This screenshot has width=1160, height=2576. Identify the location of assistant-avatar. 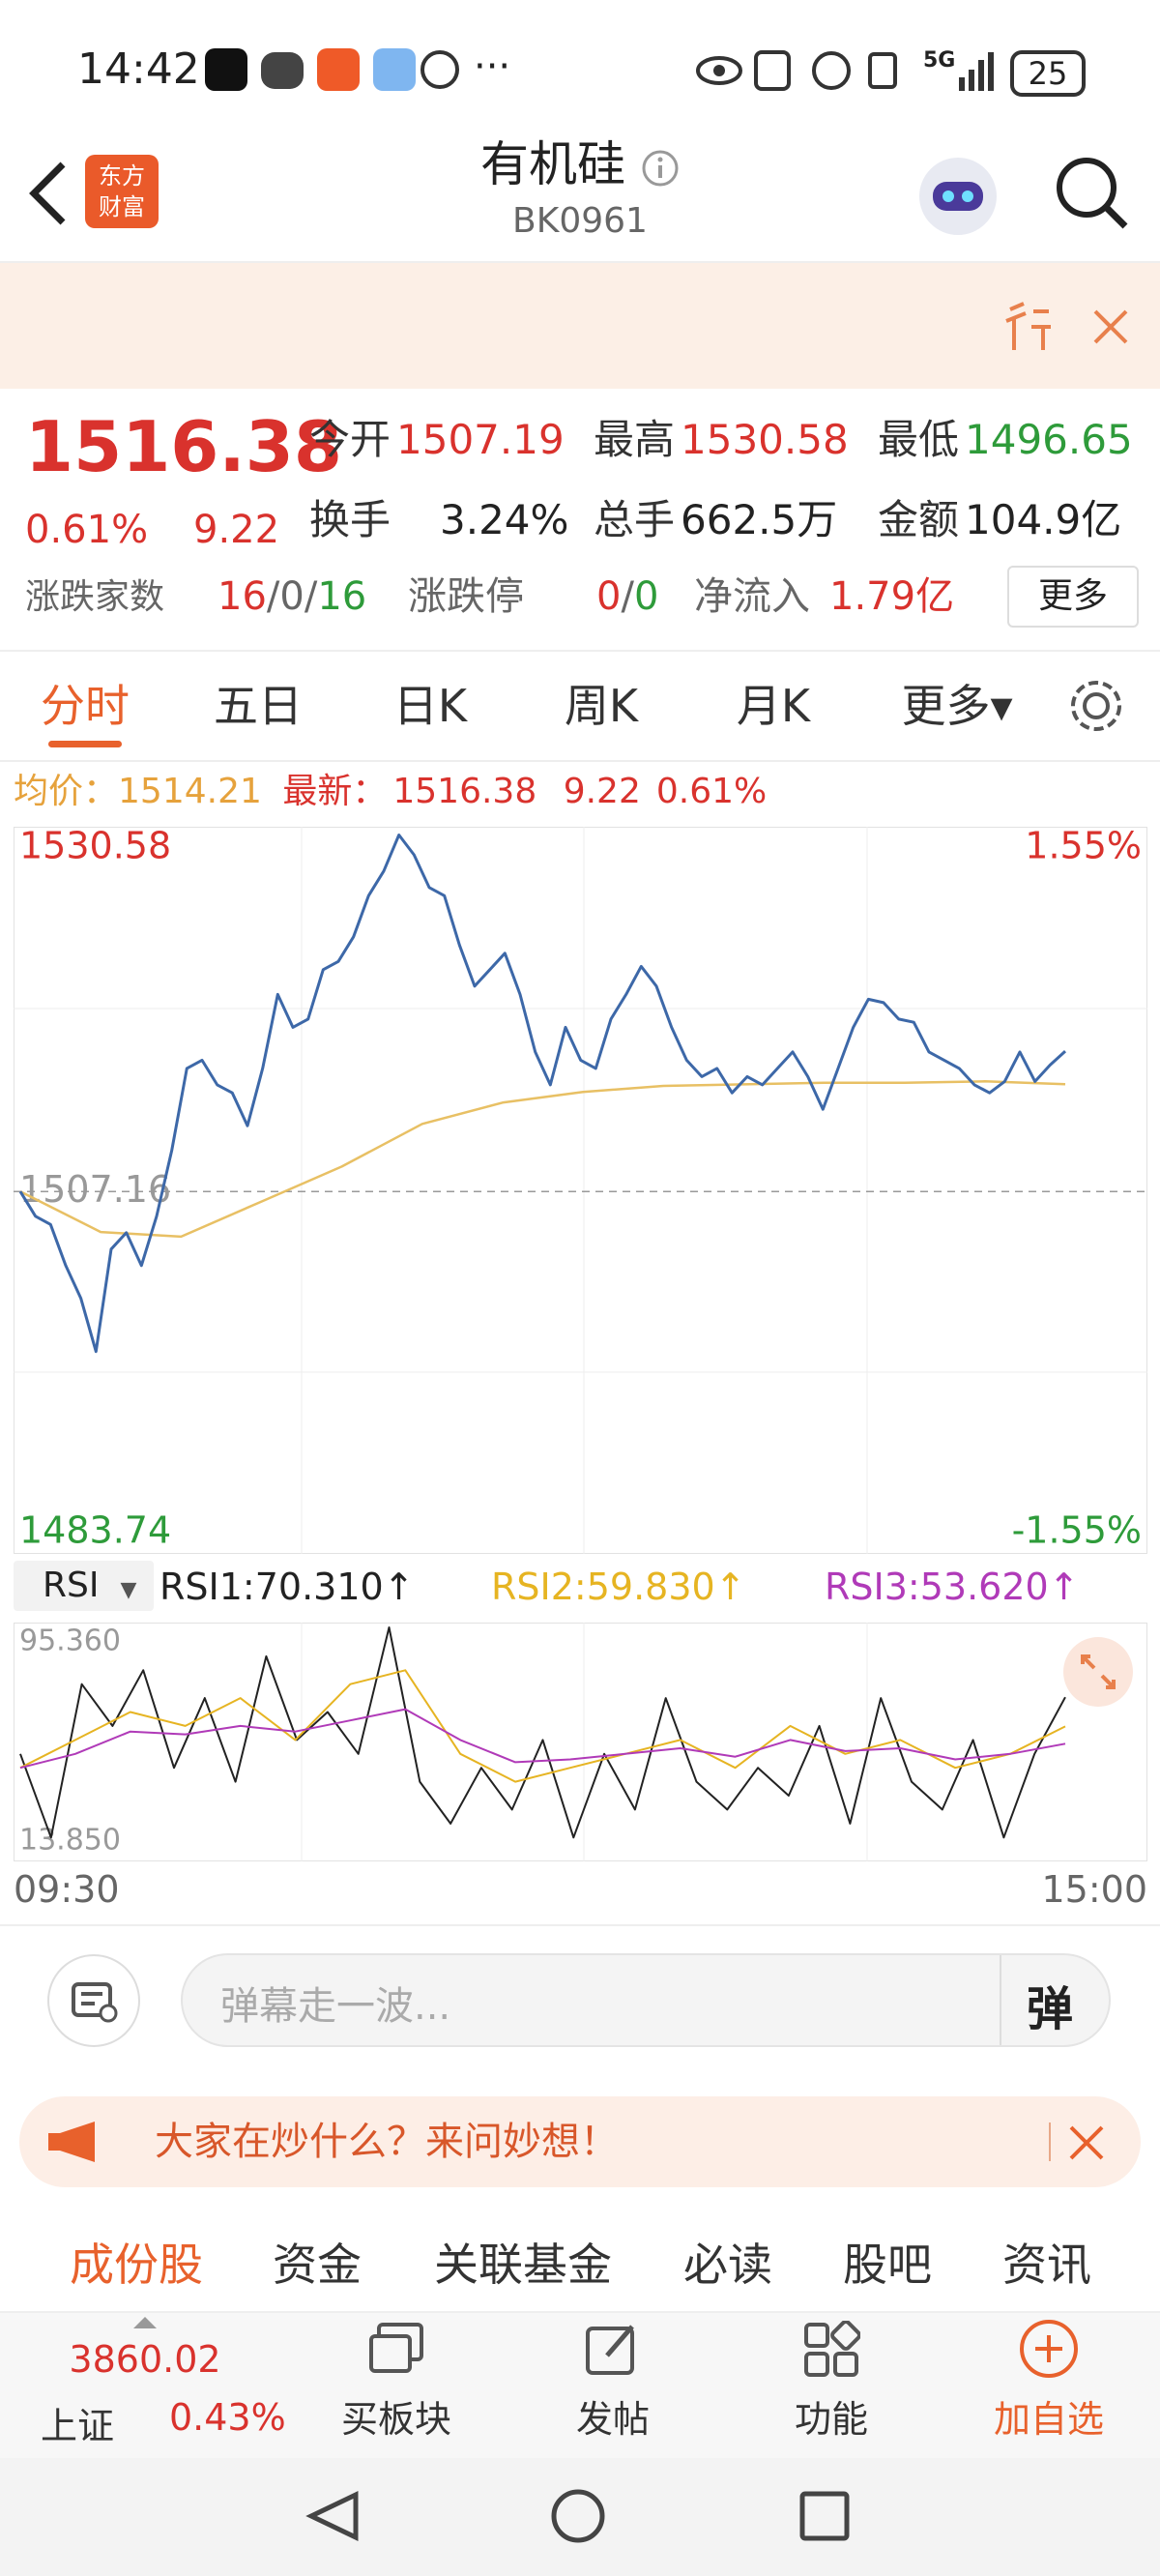
(958, 196).